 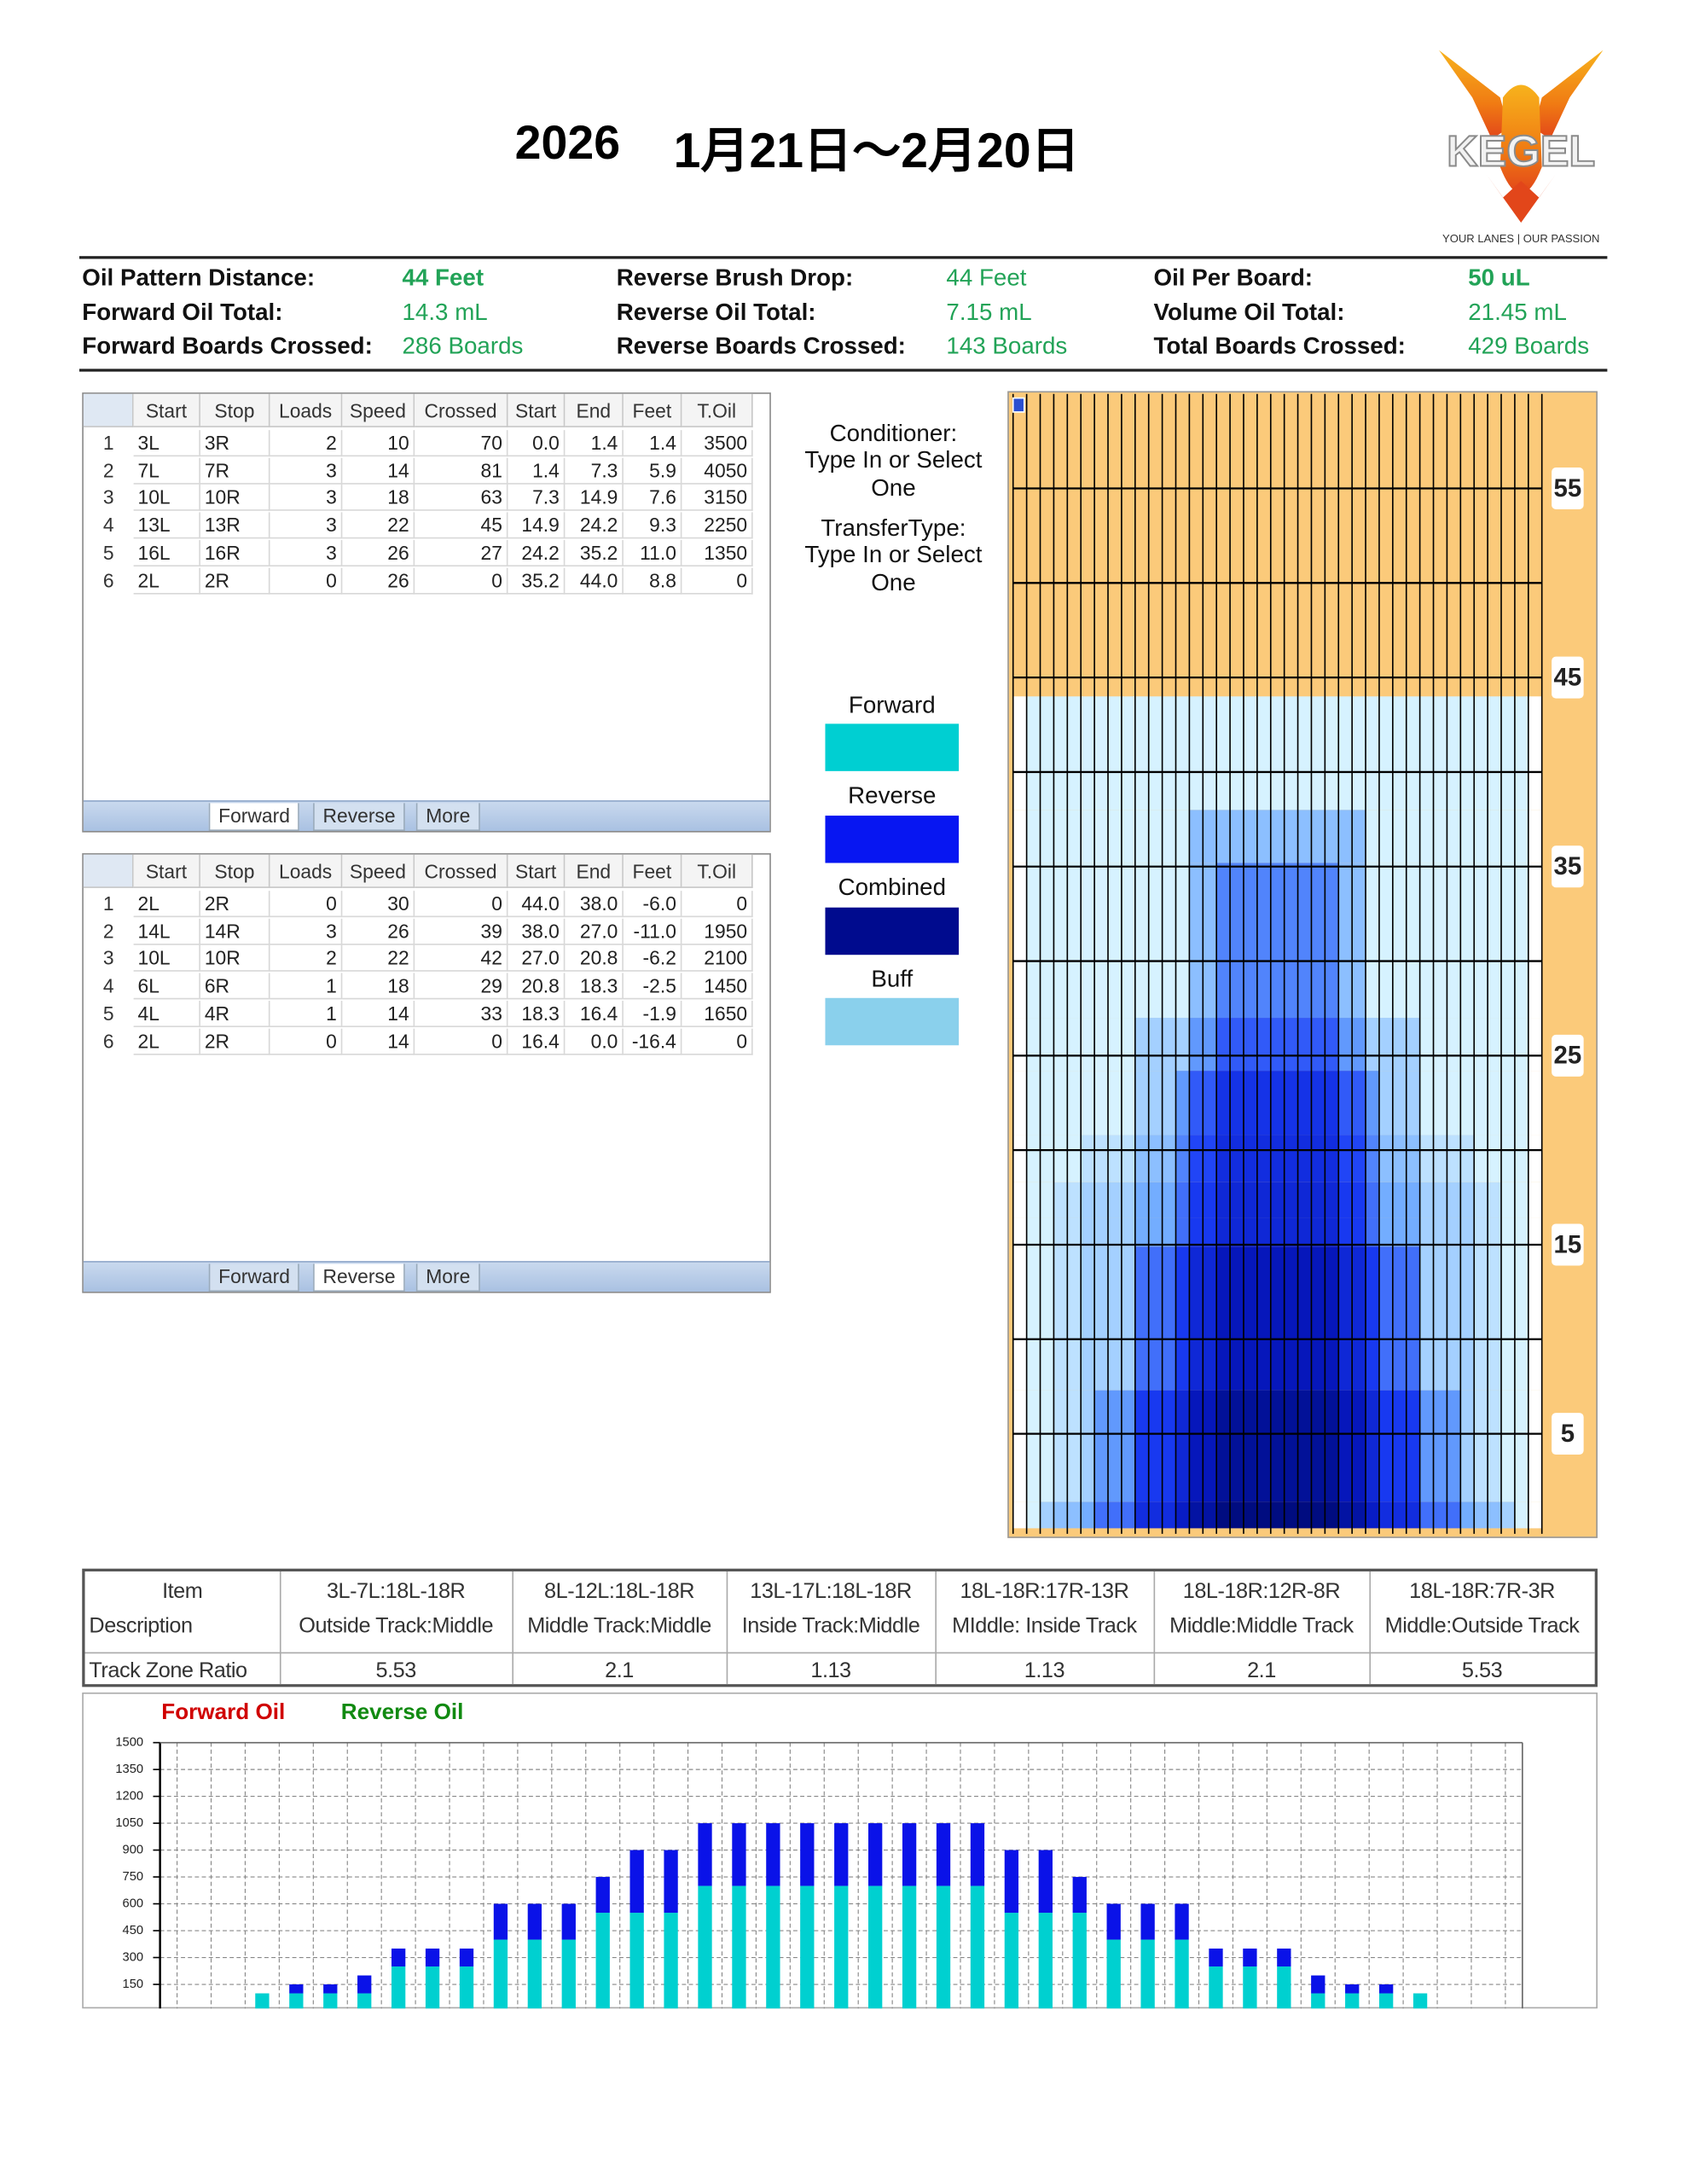 What do you see at coordinates (166, 410) in the screenshot?
I see `column-header: Start` at bounding box center [166, 410].